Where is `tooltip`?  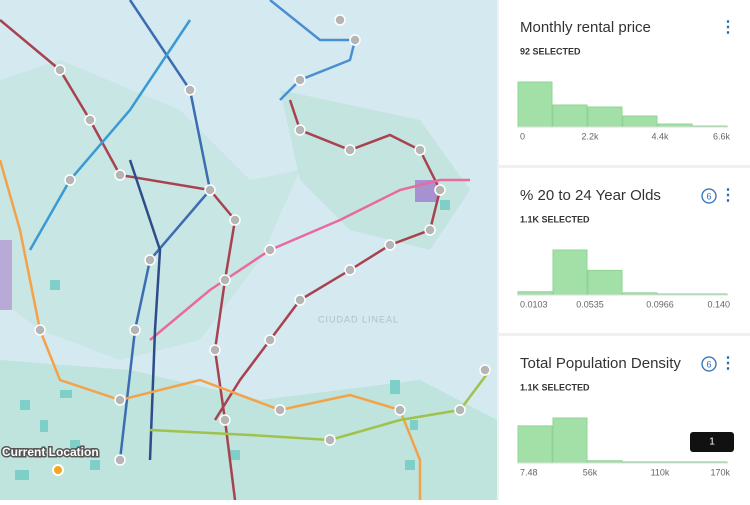
tooltip is located at coordinates (712, 442).